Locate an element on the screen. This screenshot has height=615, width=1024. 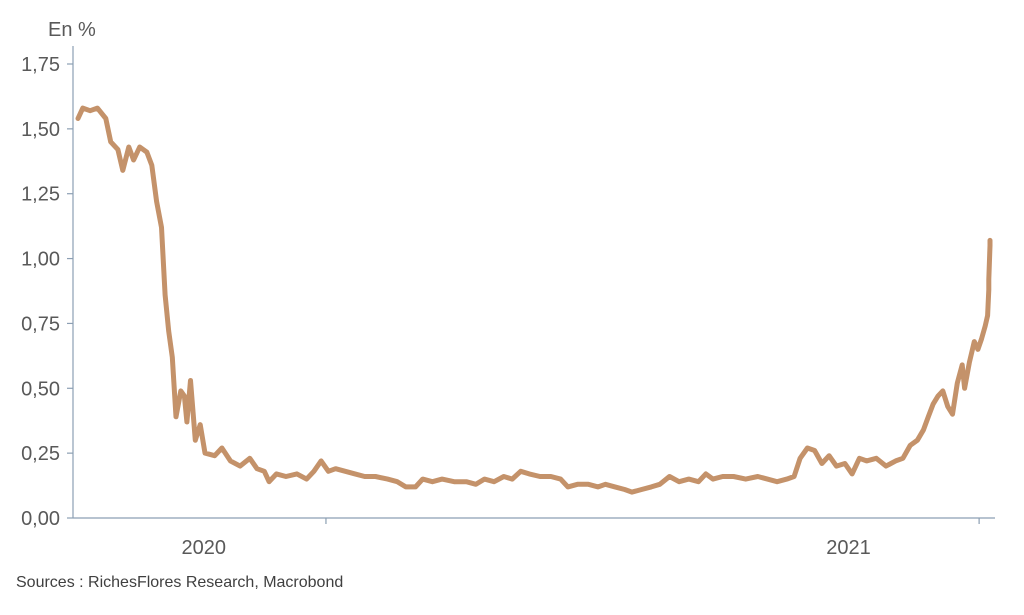
y-tick-label: 1,00 is located at coordinates (40, 260).